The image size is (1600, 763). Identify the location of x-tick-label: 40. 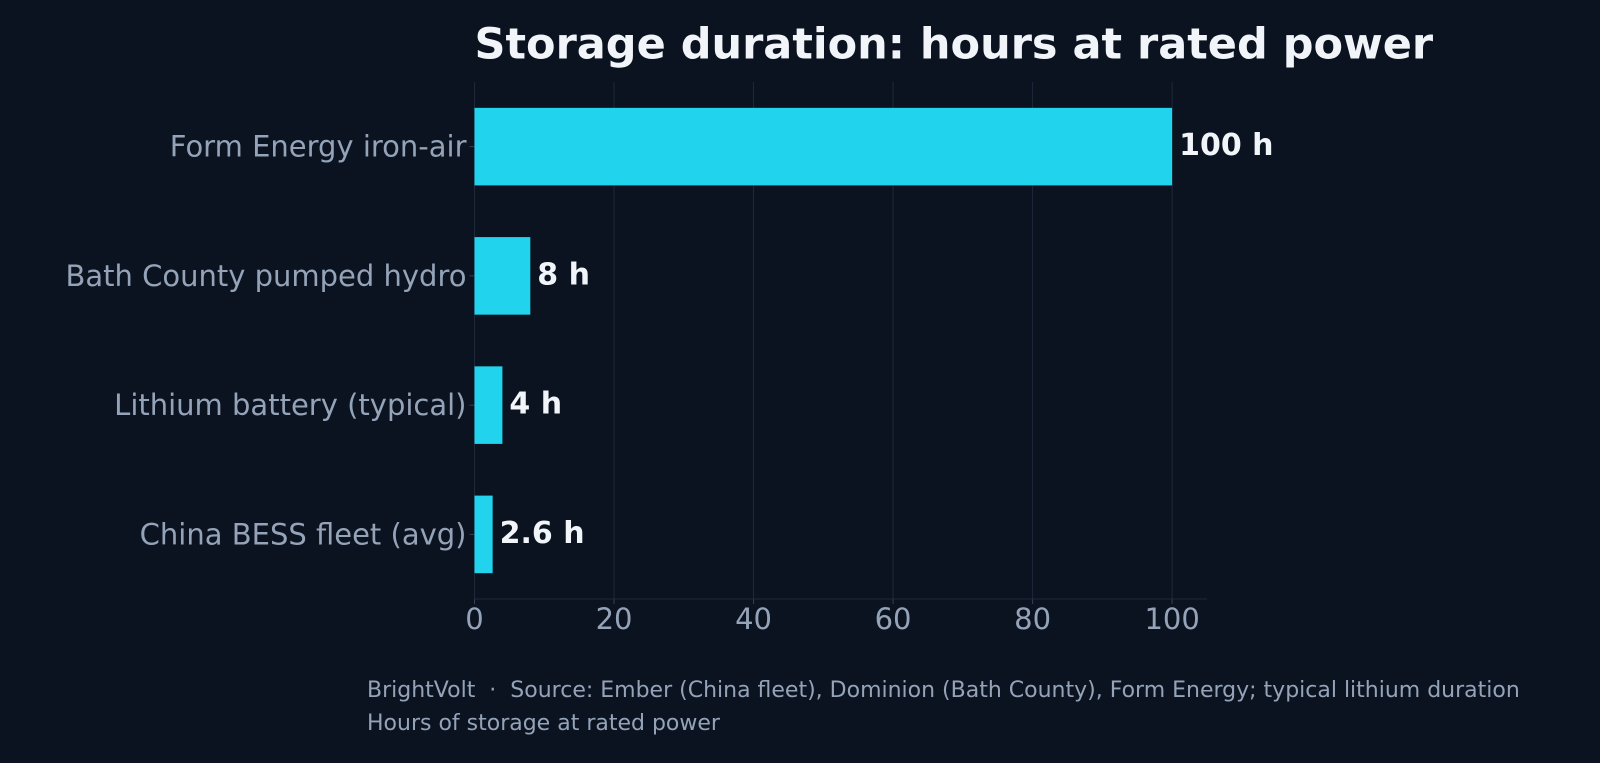
(753, 619).